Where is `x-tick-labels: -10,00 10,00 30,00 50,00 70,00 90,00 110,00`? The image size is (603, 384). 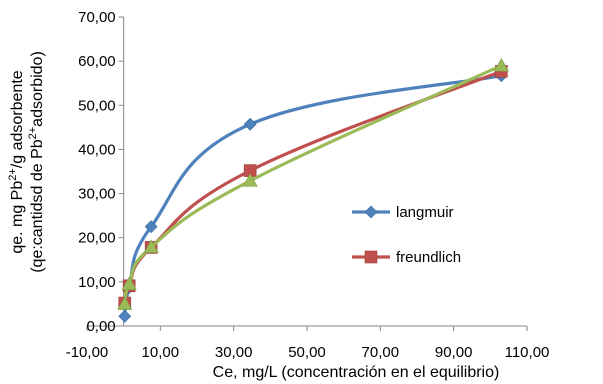
x-tick-labels: -10,00 10,00 30,00 50,00 70,00 90,00 110,00 is located at coordinates (308, 343).